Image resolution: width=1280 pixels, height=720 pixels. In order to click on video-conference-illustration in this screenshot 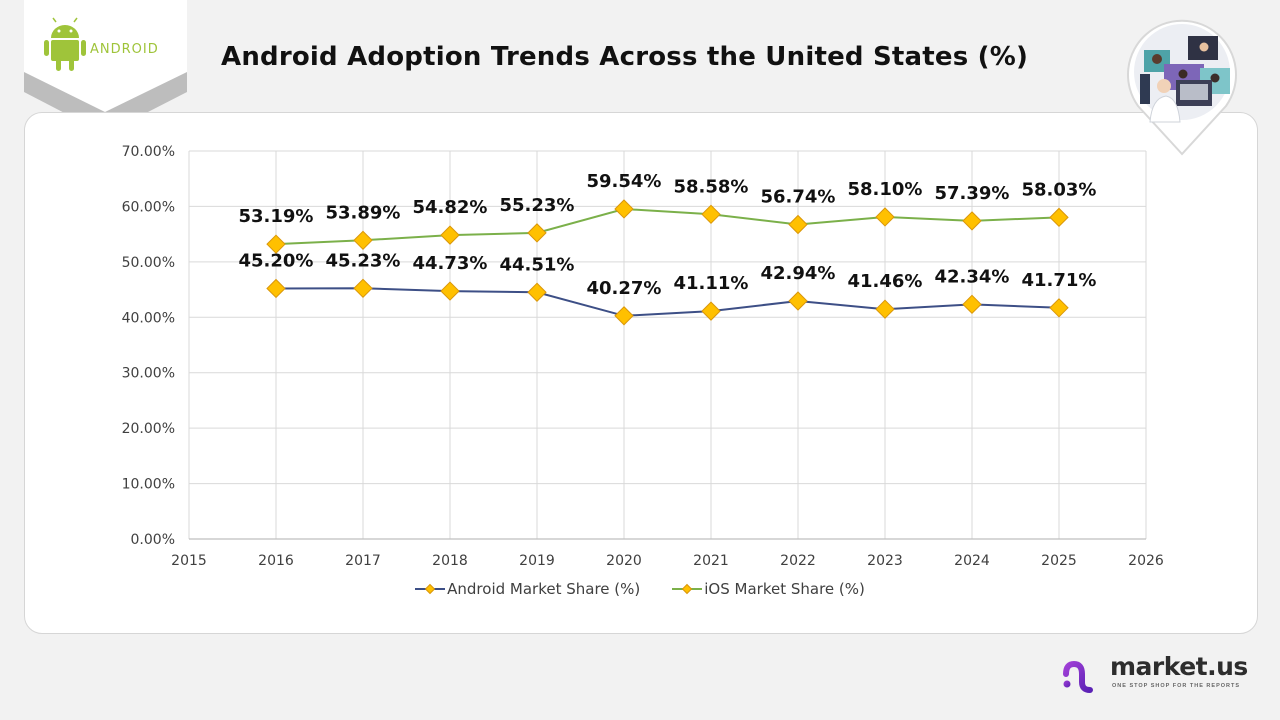, I will do `click(1182, 87)`.